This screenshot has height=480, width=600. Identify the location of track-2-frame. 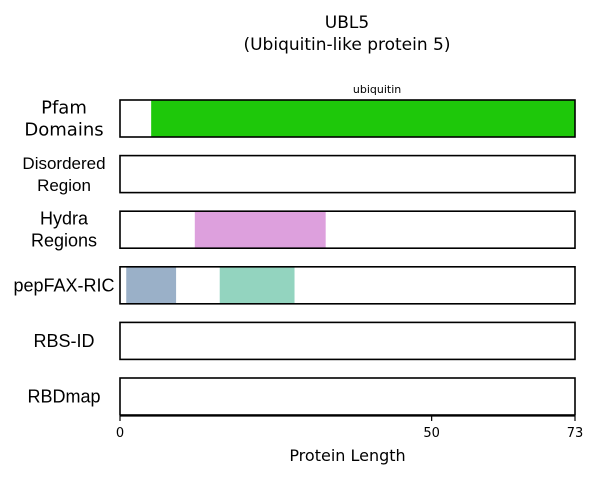
(347, 229).